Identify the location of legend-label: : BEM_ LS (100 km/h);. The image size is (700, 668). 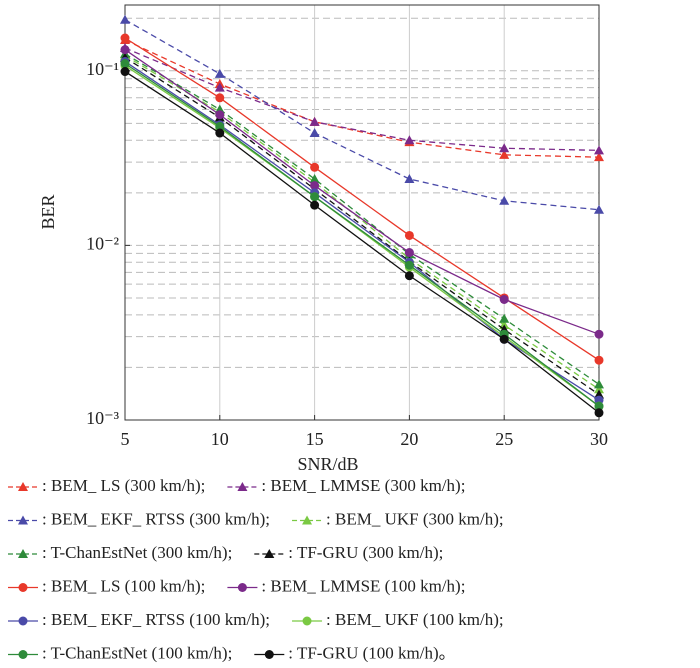
(123, 585).